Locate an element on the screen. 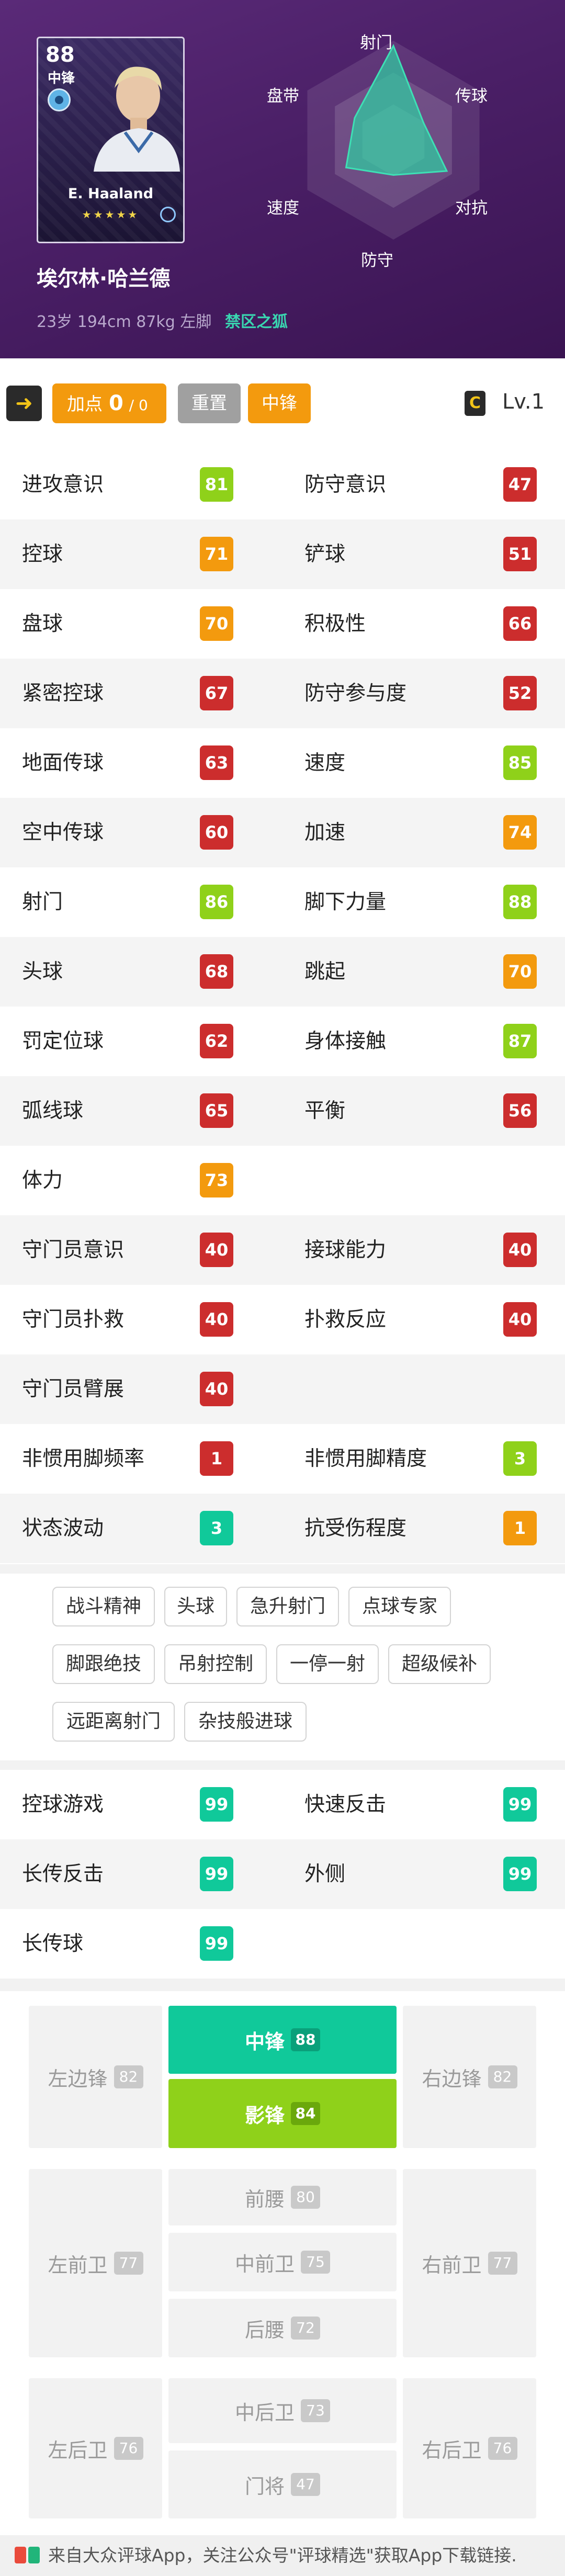 The width and height of the screenshot is (565, 2576). attribute-item: 紧密控球 67 is located at coordinates (141, 693).